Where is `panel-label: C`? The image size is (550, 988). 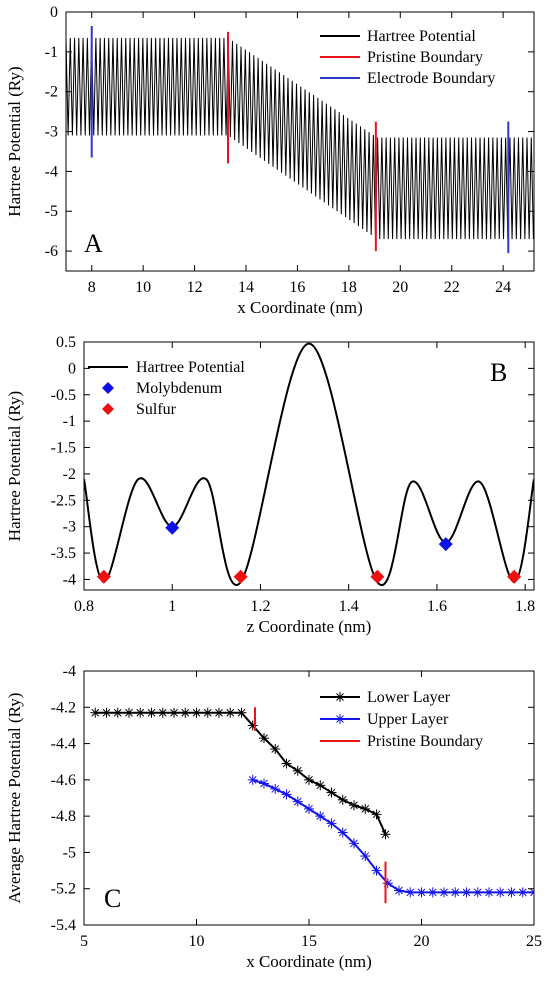
panel-label: C is located at coordinates (112, 898).